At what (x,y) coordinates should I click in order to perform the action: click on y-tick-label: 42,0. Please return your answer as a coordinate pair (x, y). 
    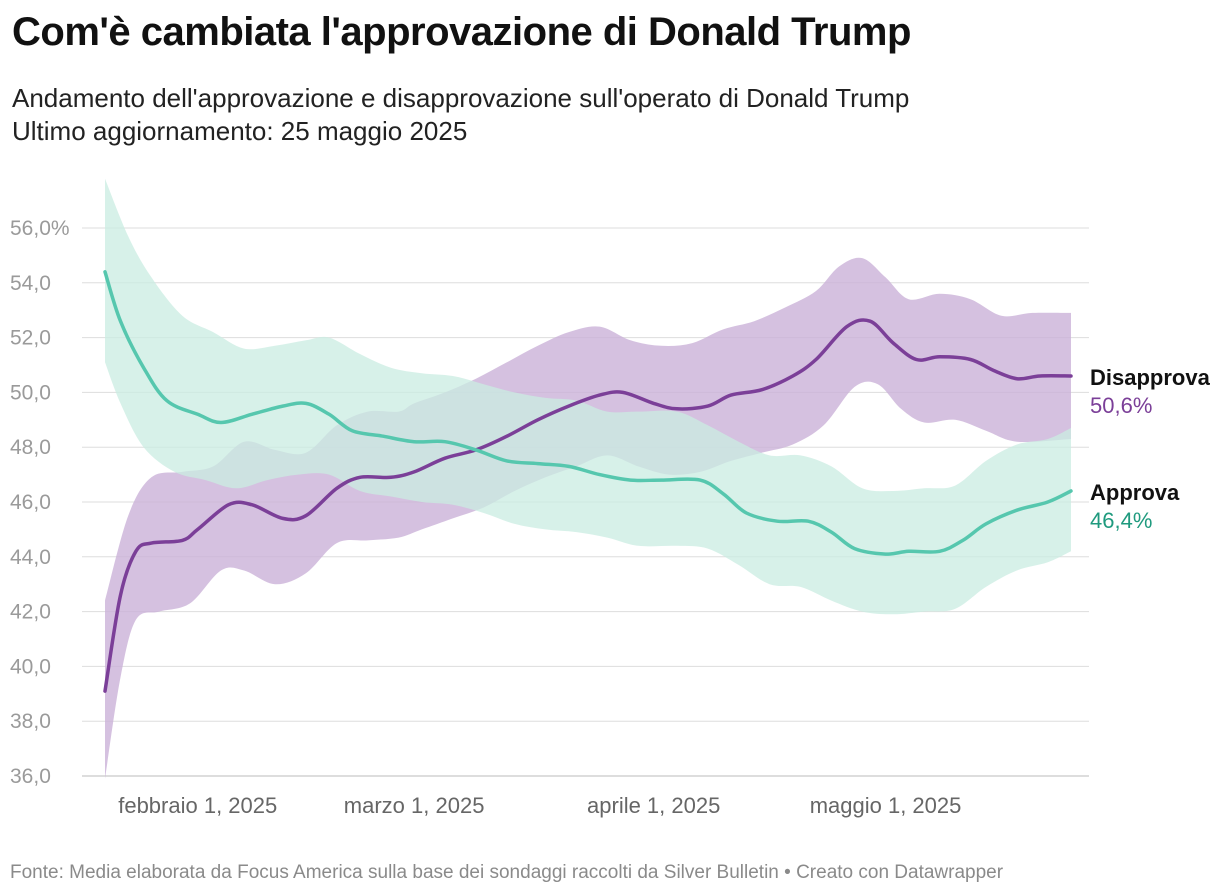
    Looking at the image, I should click on (30, 612).